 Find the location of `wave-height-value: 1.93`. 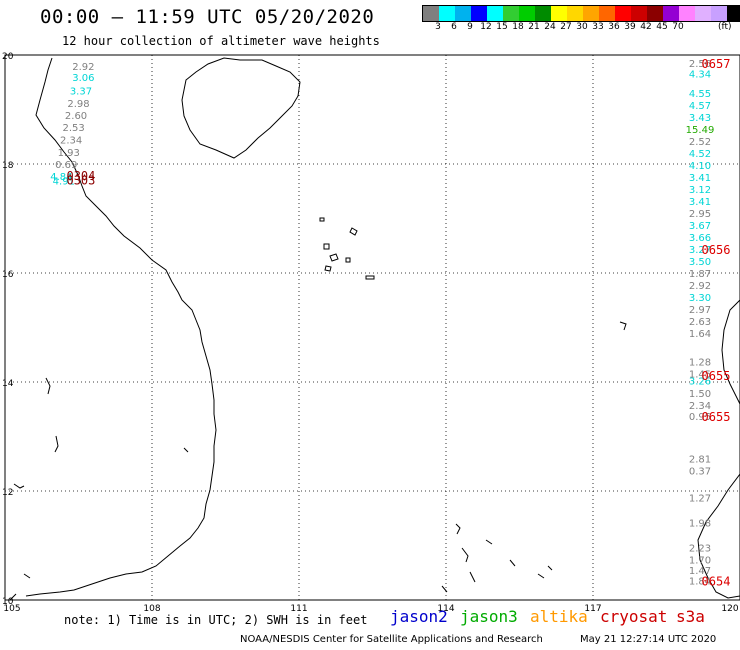

wave-height-value: 1.93 is located at coordinates (69, 153).